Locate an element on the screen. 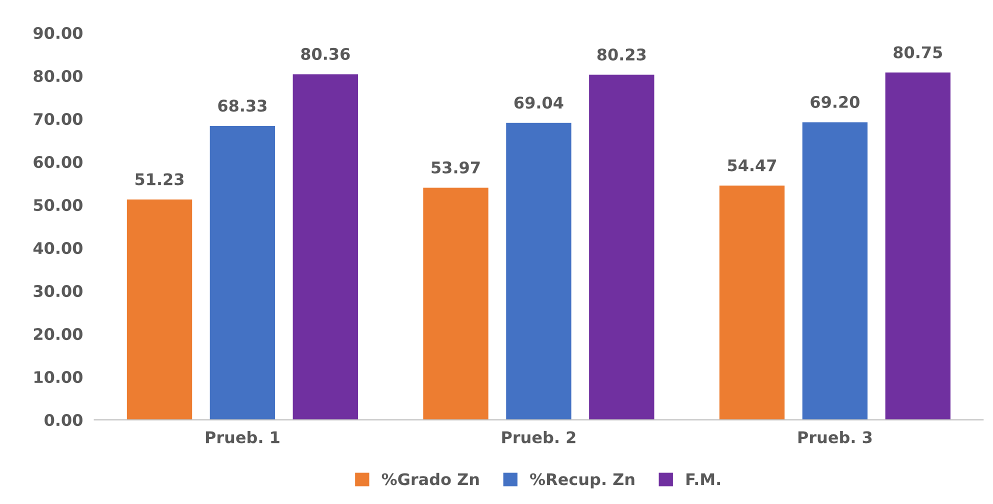 The width and height of the screenshot is (993, 504). y-tick-label: 40.00 is located at coordinates (57, 248).